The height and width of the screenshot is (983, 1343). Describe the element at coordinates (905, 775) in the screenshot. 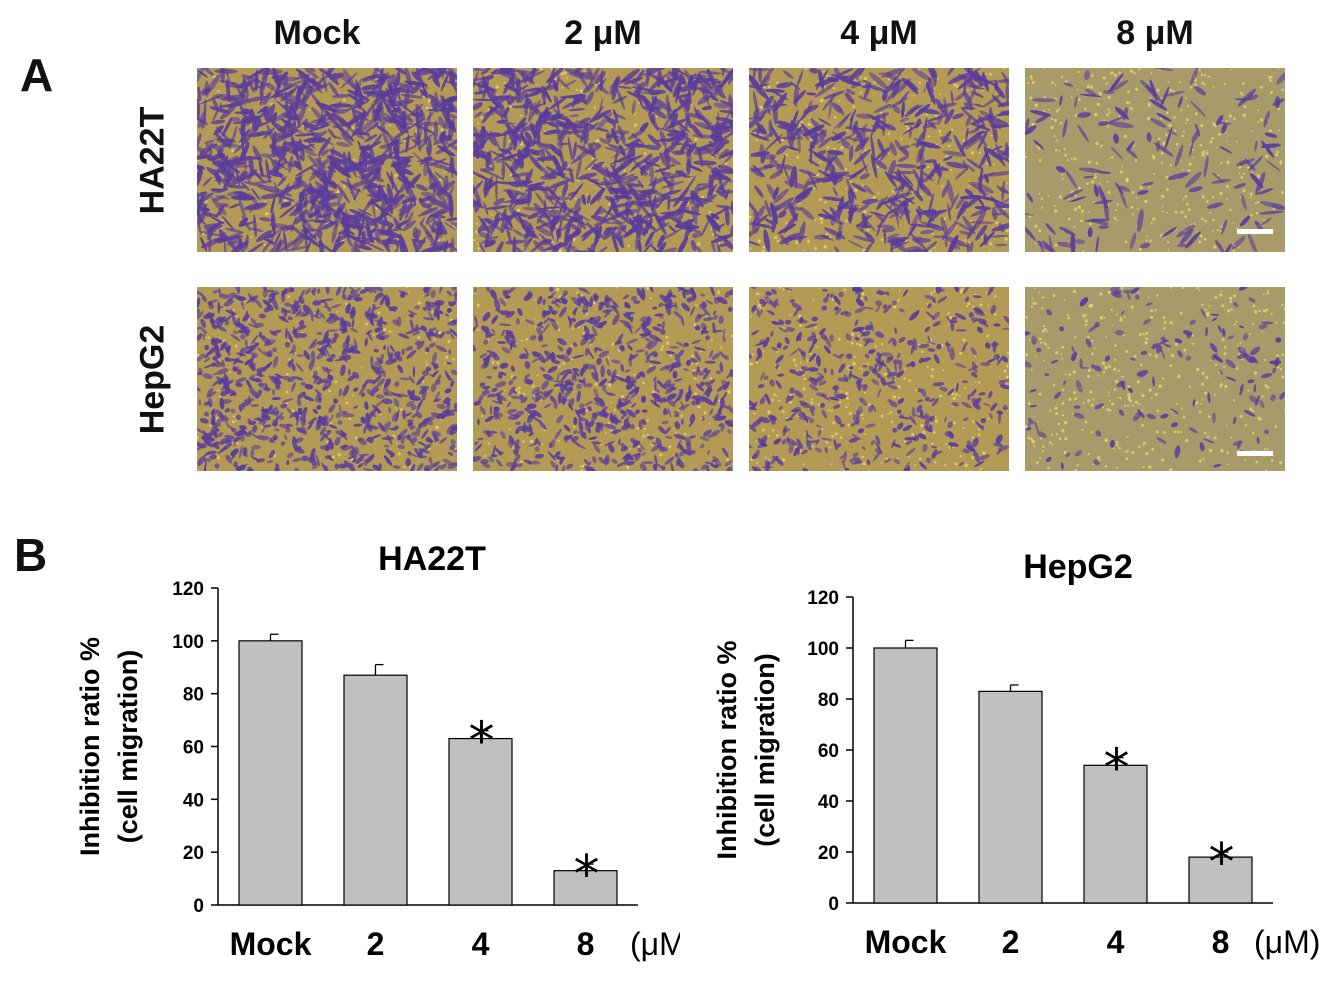

I see `hepg2-chart-bar-Mock` at that location.